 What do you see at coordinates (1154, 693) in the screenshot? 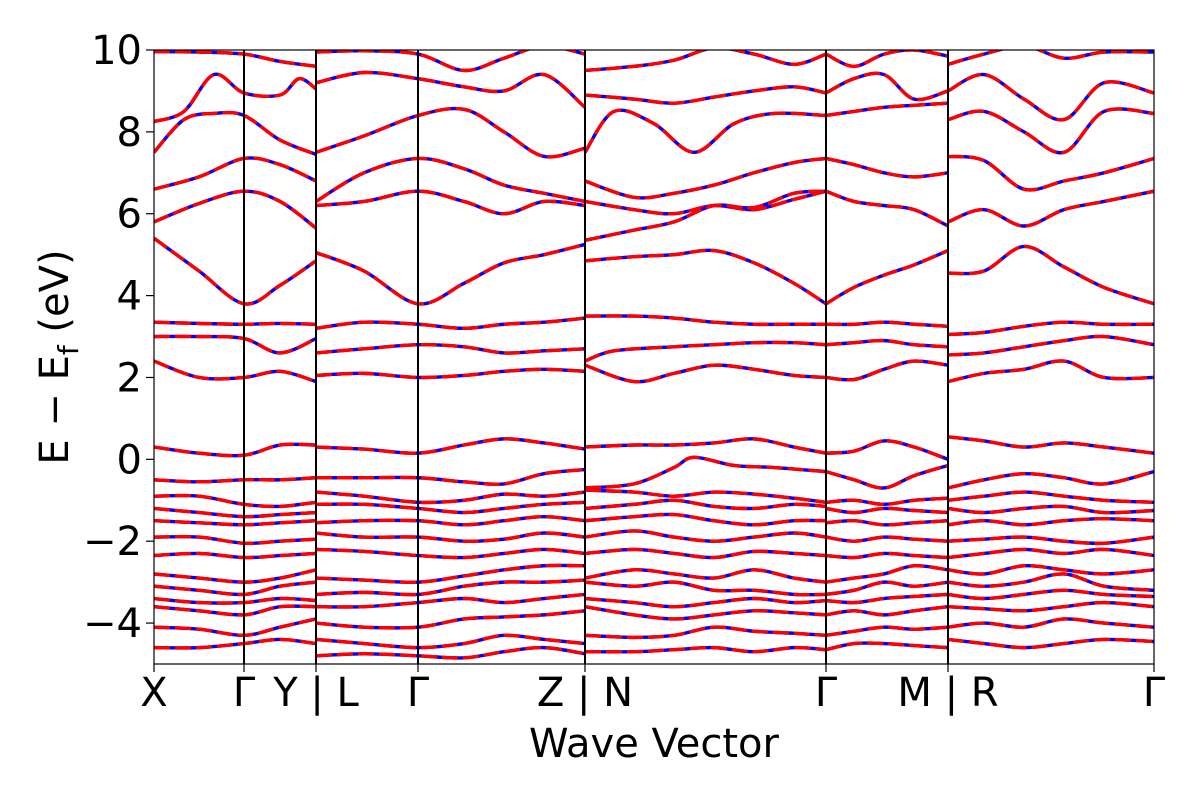
I see `x-tick-label-7: Γ` at bounding box center [1154, 693].